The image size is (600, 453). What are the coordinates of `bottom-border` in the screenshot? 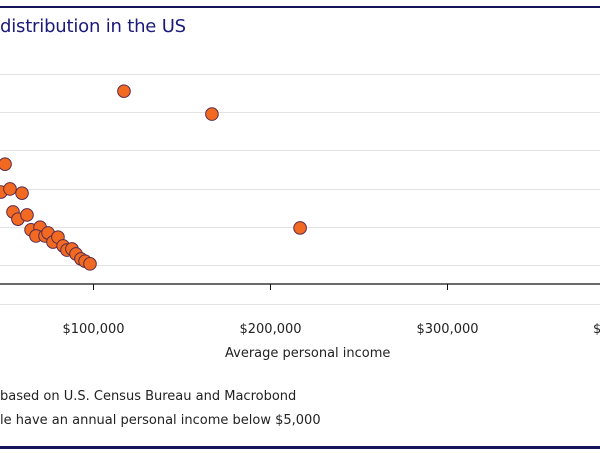 It's located at (300, 447).